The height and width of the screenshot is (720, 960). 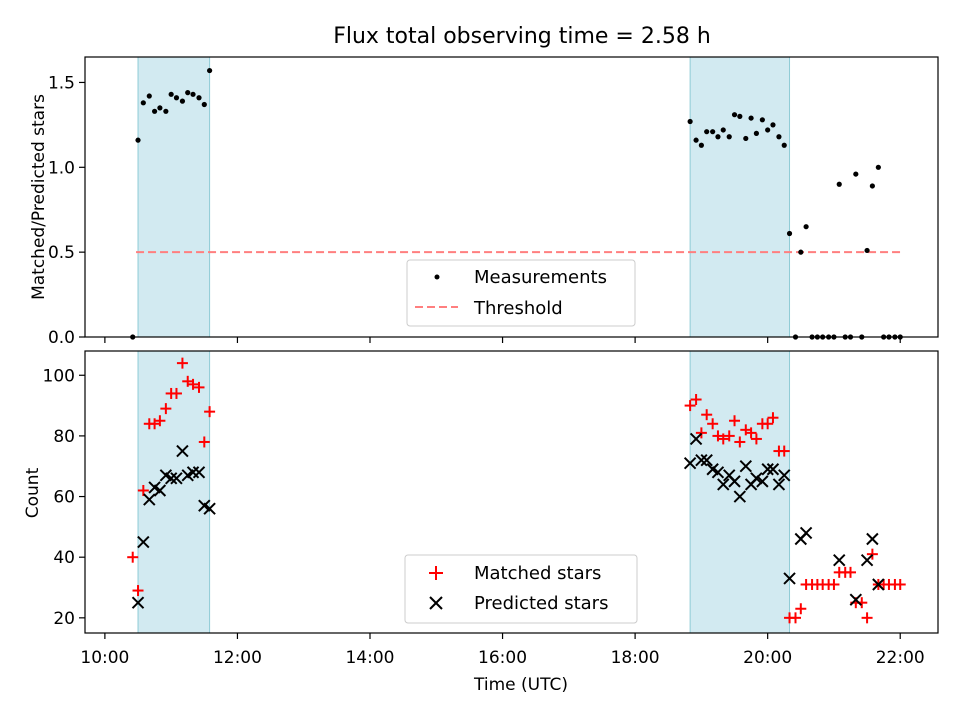 I want to click on bottom-ylabel: Count, so click(x=33, y=492).